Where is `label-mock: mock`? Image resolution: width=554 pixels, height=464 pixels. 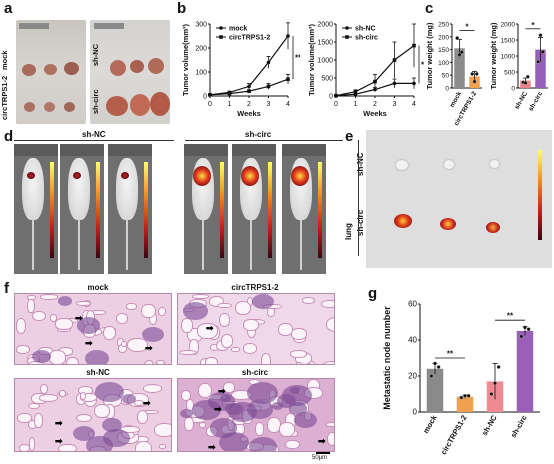
label-mock: mock is located at coordinates (4, 60).